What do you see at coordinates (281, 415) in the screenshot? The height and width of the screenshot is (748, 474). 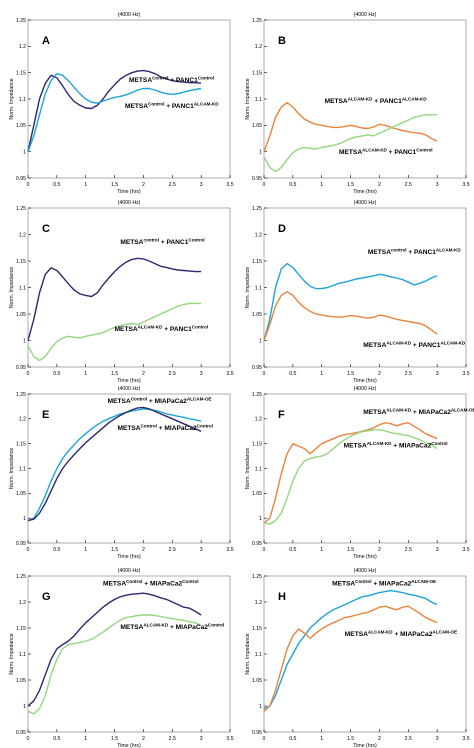 I see `panel-letter: F` at bounding box center [281, 415].